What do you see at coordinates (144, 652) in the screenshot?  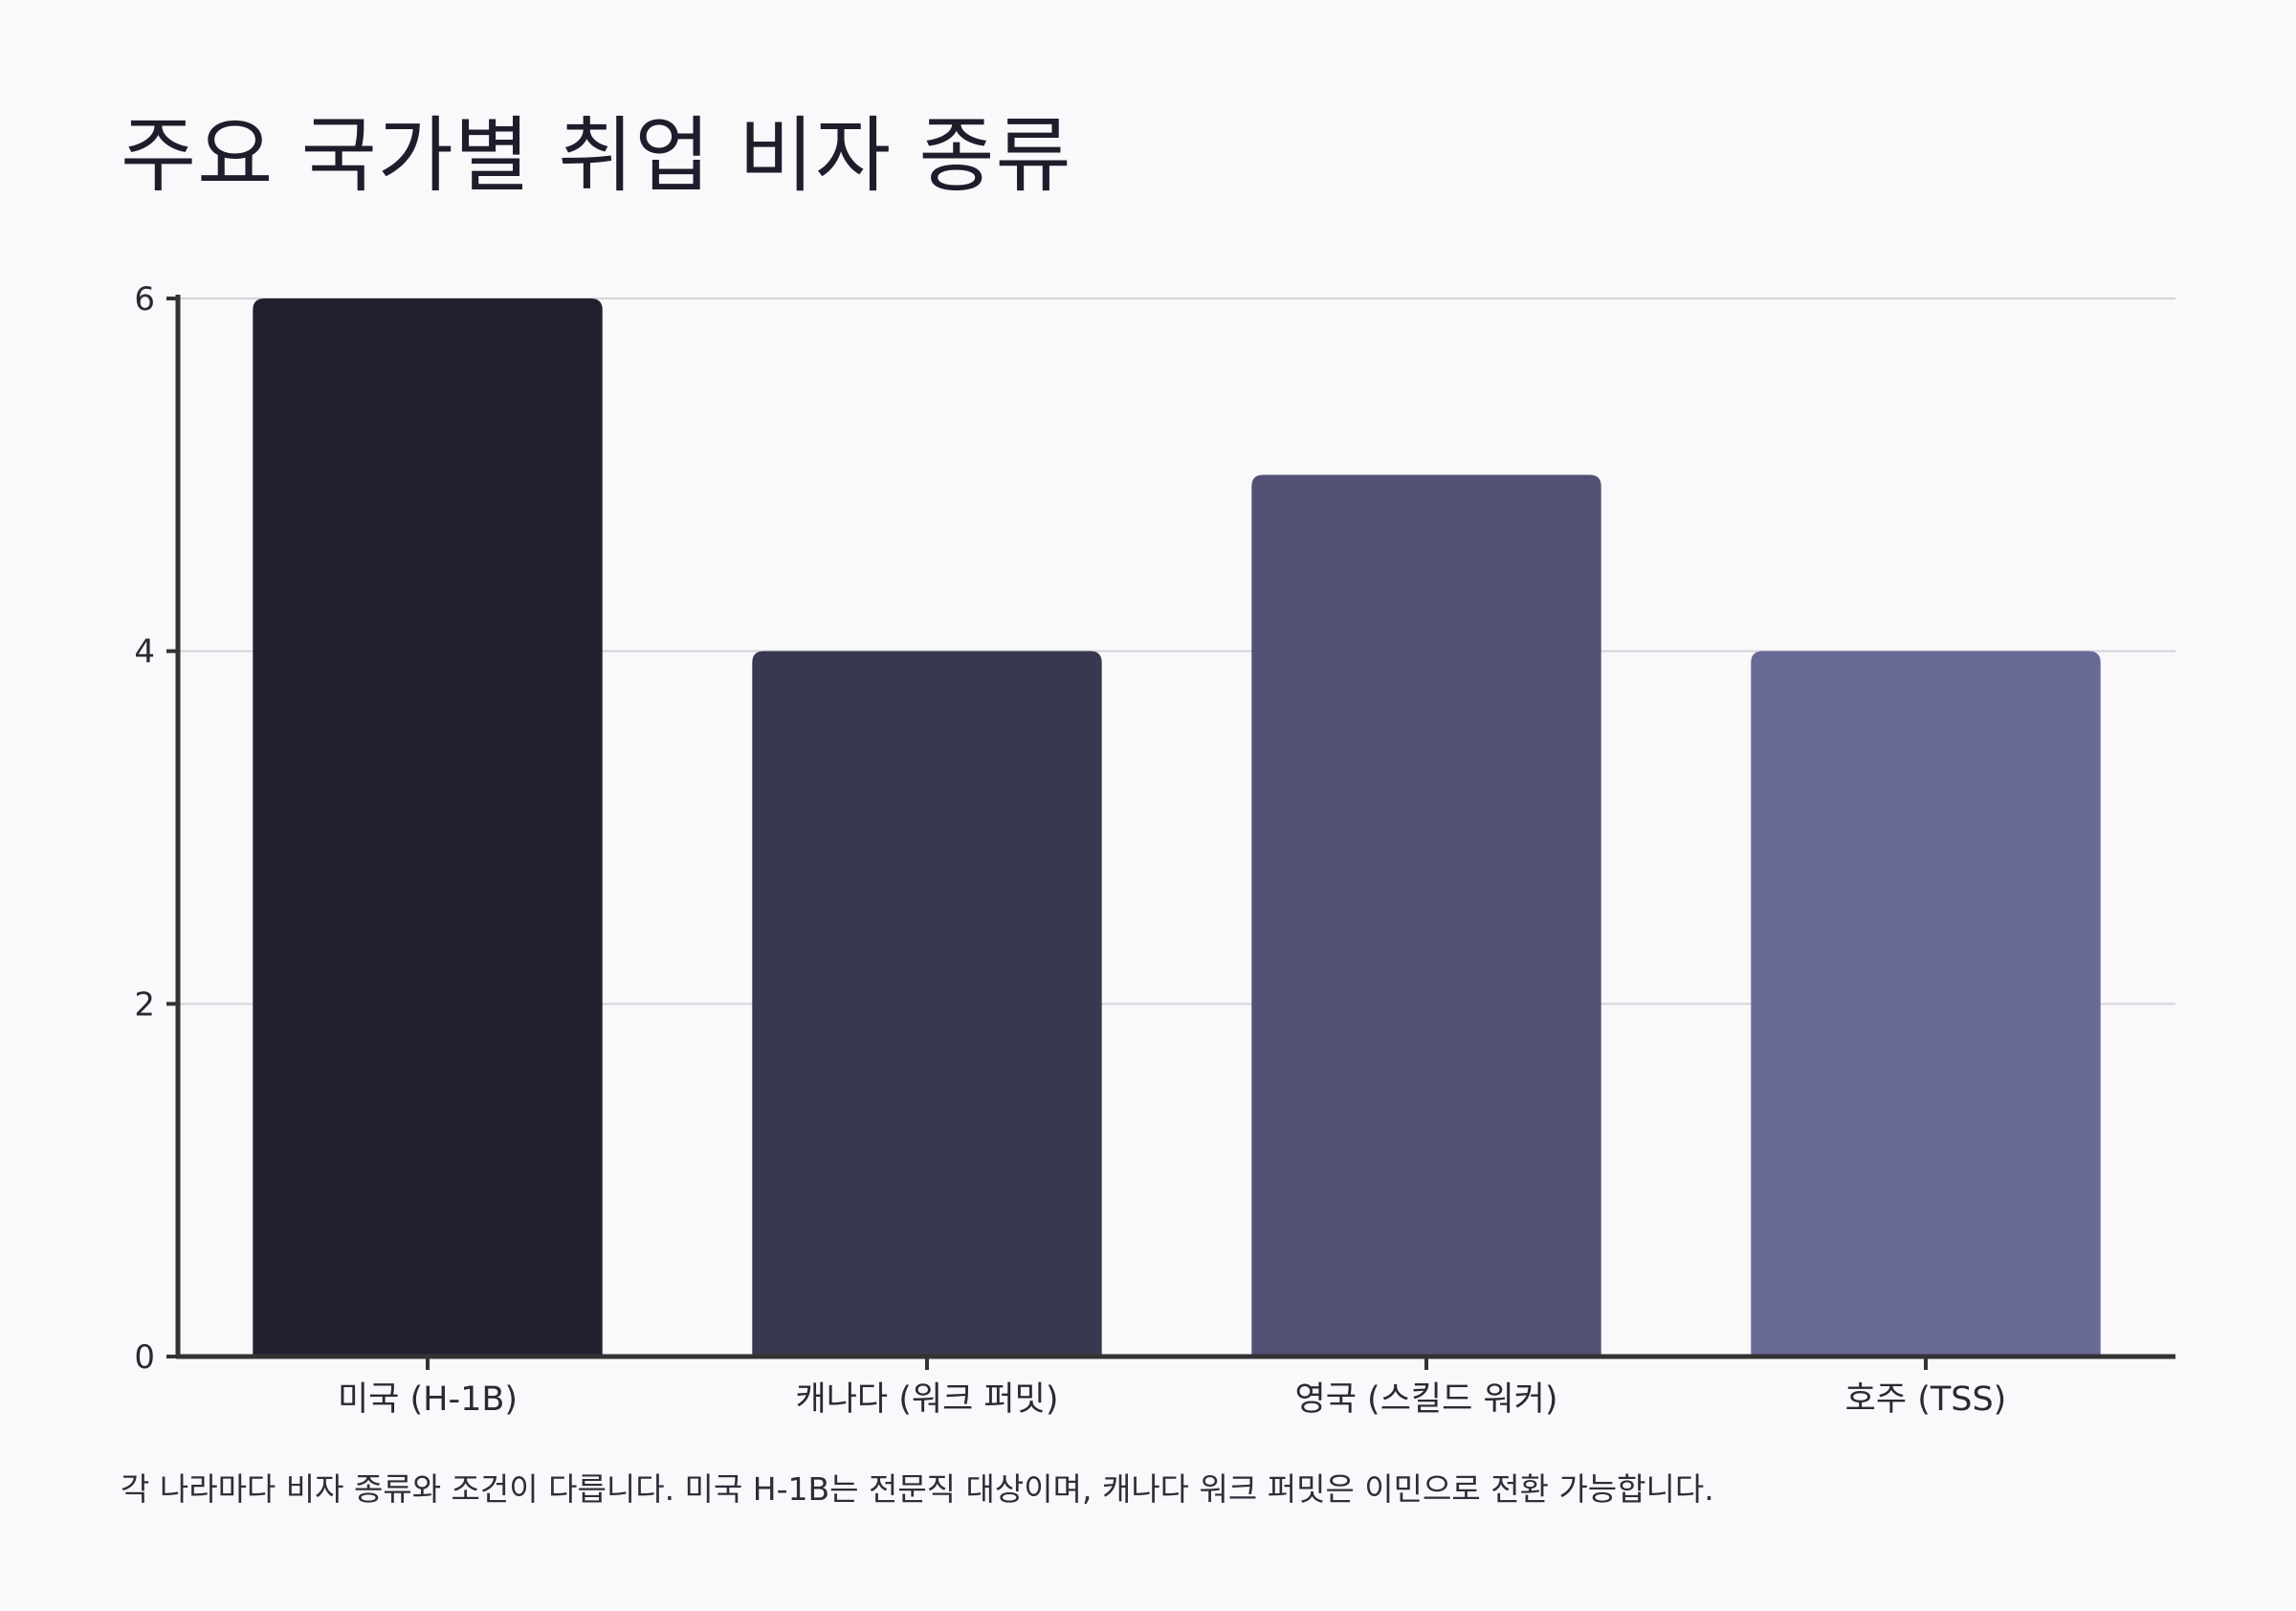 I see `y-tick-label: 4` at bounding box center [144, 652].